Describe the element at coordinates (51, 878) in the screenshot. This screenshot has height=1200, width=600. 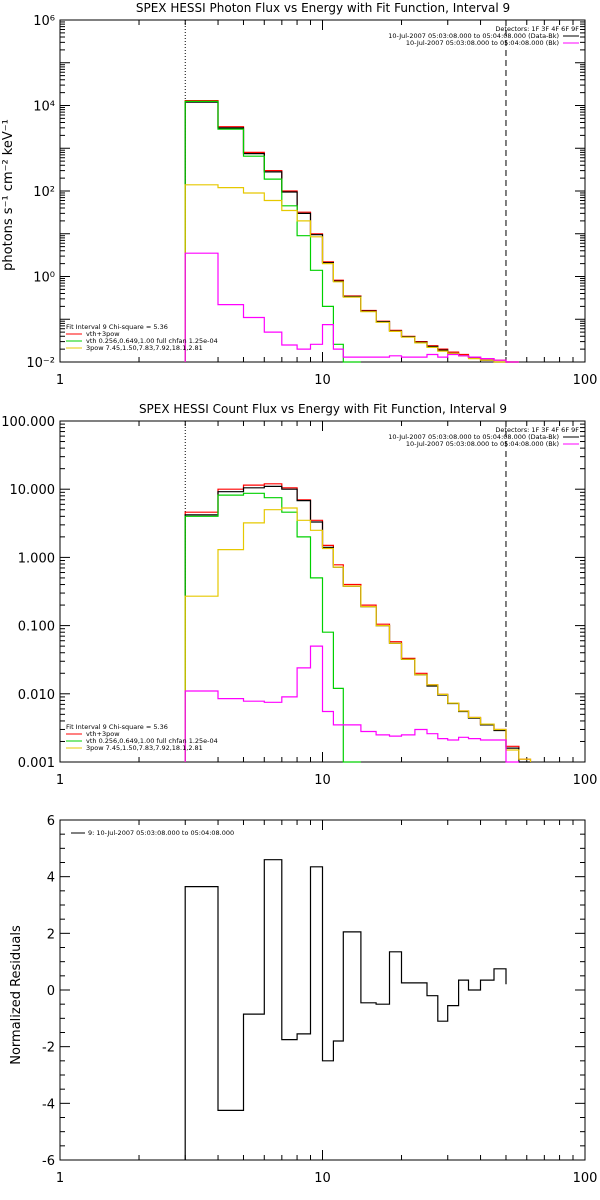
I see `y-tick-label: 4` at that location.